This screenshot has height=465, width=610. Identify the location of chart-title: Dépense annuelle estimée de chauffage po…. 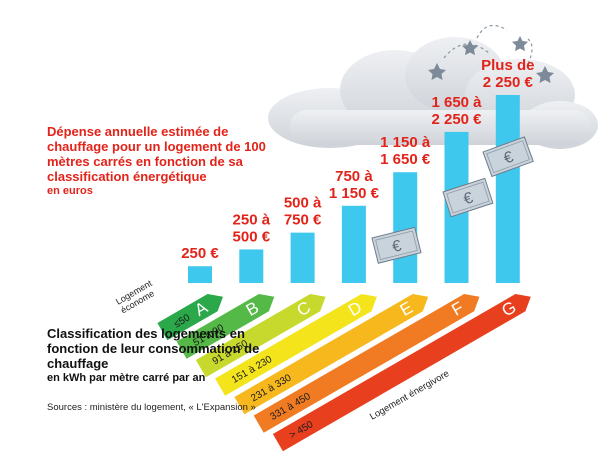
(156, 154).